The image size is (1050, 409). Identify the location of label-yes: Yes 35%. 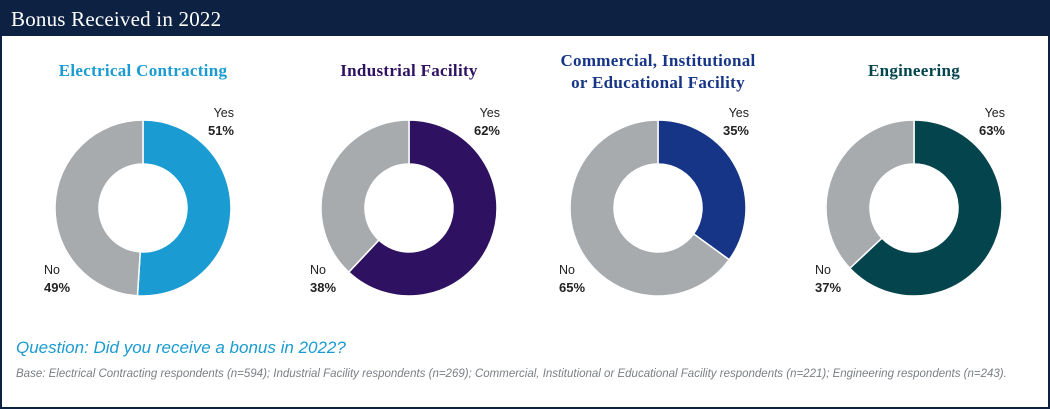
(719, 122).